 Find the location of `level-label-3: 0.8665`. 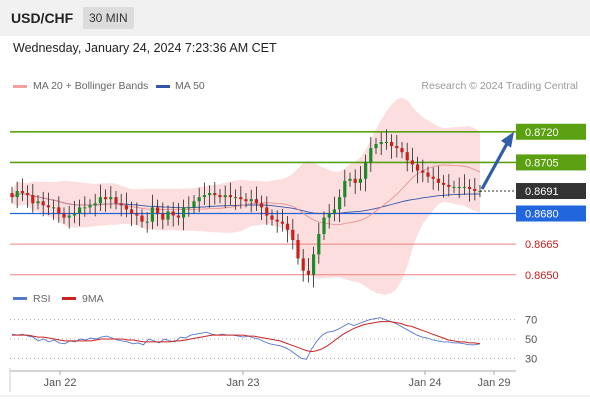

level-label-3: 0.8665 is located at coordinates (542, 245).